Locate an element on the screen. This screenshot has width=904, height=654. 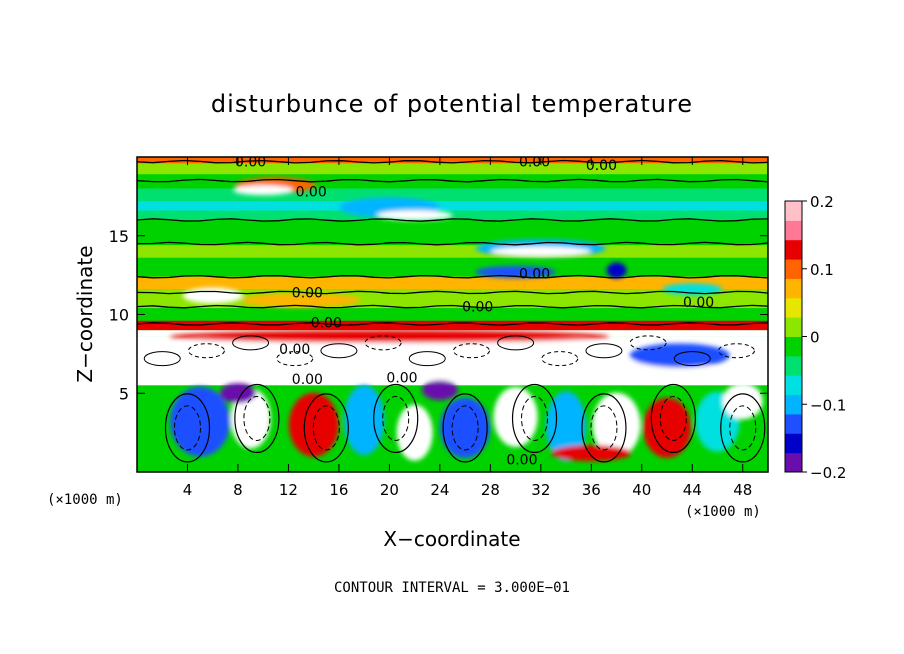
x-tick-label: 40 is located at coordinates (641, 490).